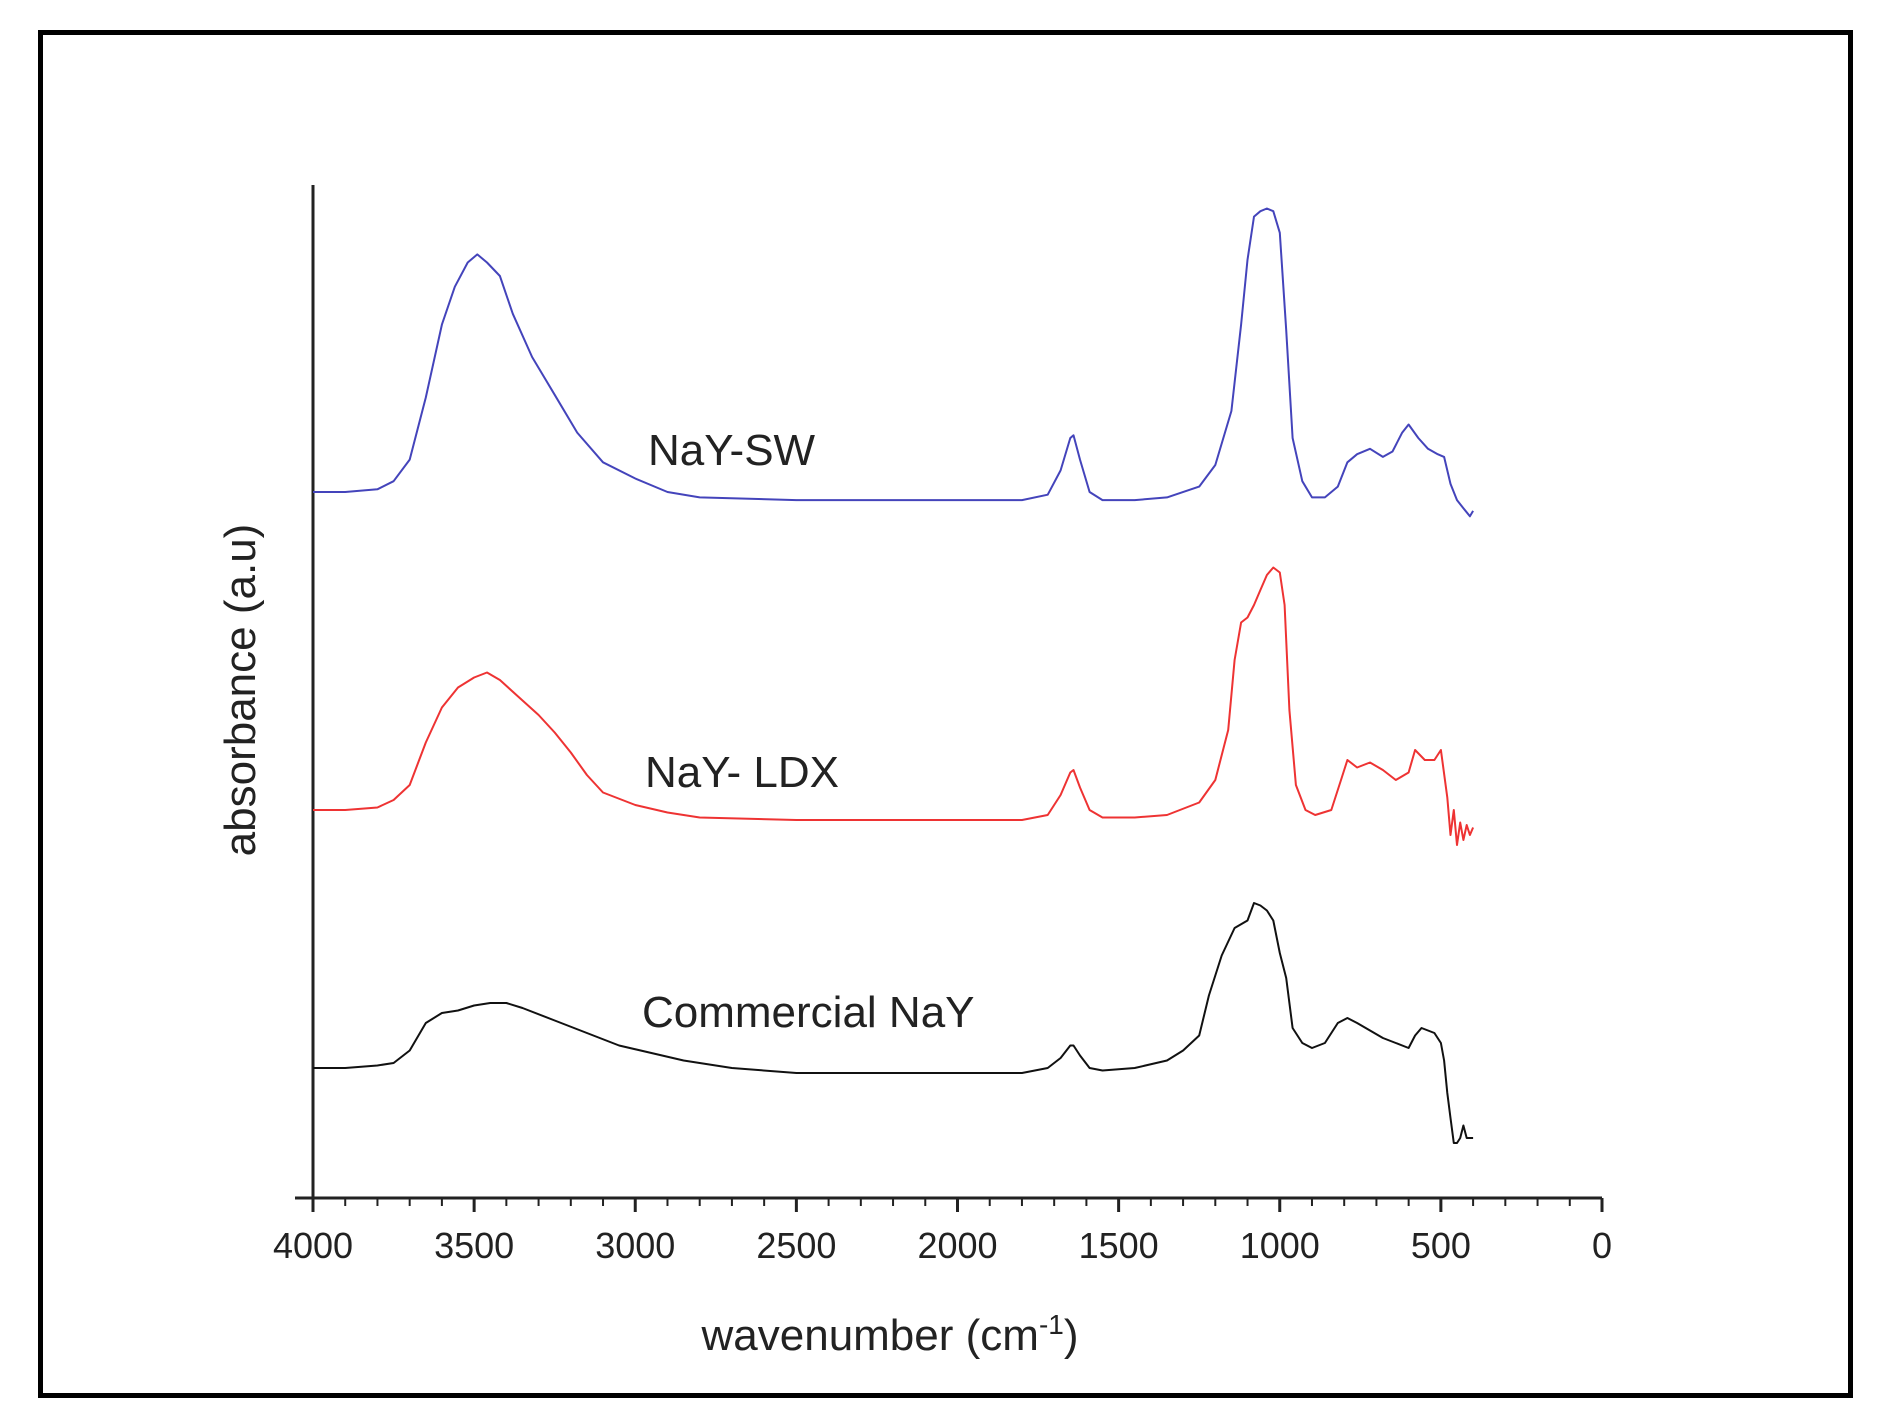 This screenshot has width=1879, height=1423. I want to click on series-label-2: NaY- LDX, so click(742, 772).